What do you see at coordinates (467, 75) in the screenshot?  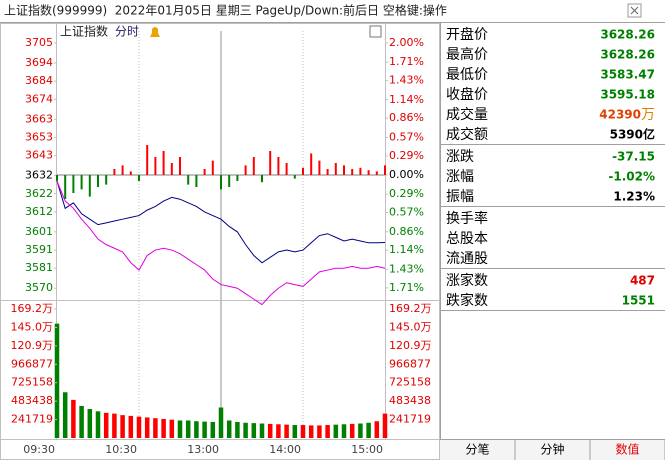 I see `quote-label: 最低价` at bounding box center [467, 75].